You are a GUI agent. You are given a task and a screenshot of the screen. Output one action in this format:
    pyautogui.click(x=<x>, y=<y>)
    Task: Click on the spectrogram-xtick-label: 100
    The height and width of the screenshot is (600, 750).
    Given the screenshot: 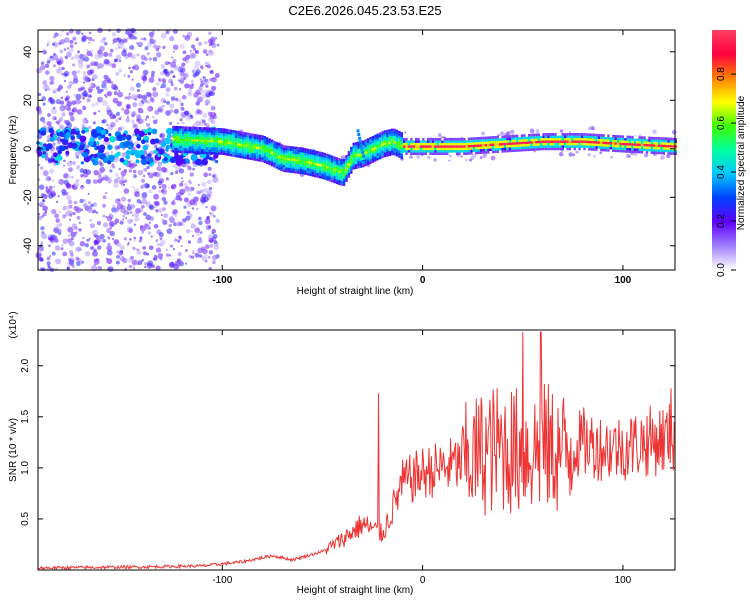 What is the action you would take?
    pyautogui.click(x=623, y=280)
    